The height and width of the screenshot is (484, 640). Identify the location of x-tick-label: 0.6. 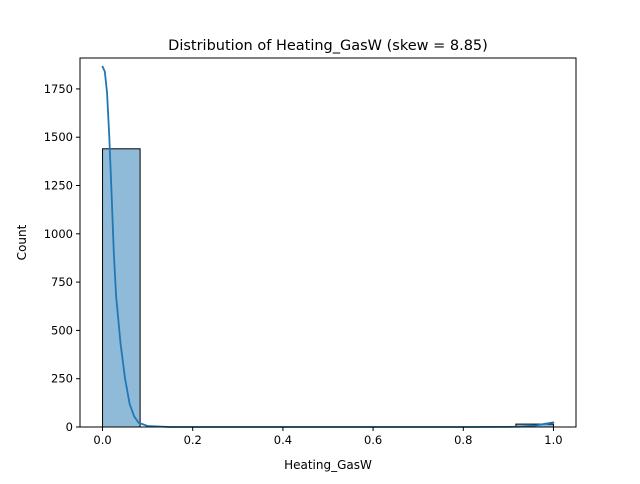
(373, 440).